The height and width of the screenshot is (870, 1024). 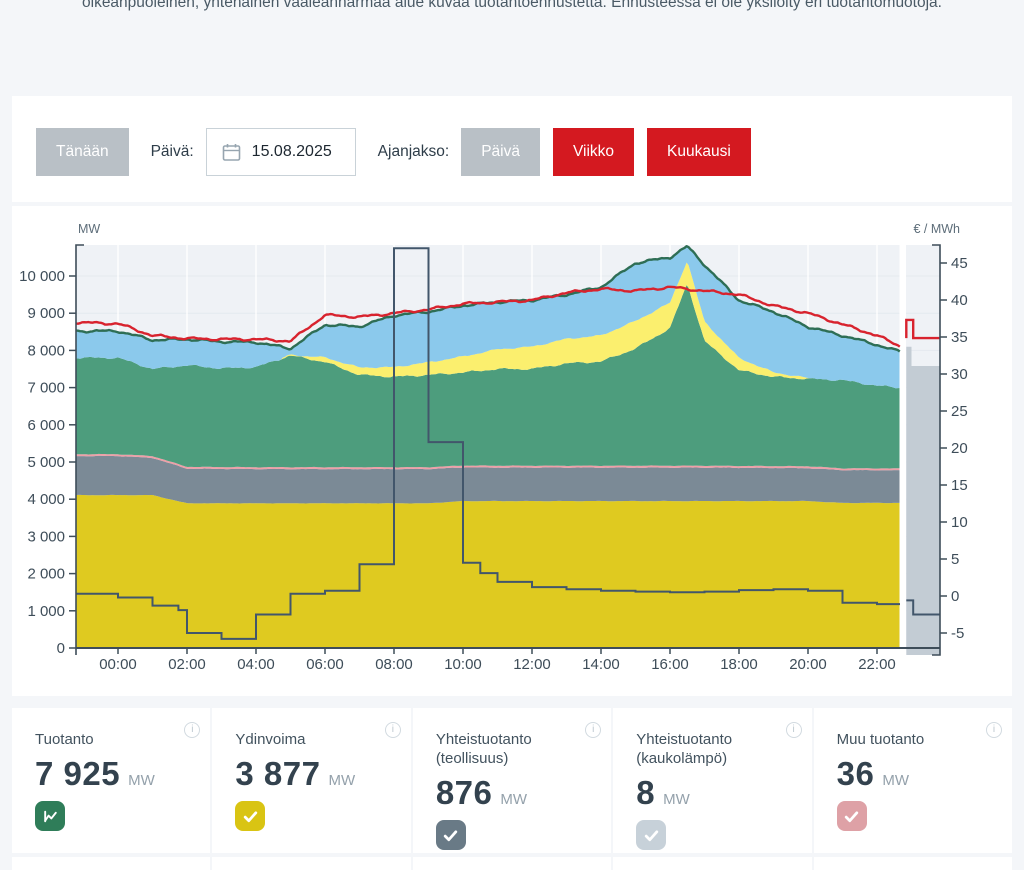 I want to click on svg-text: 06:00, so click(x=325, y=664).